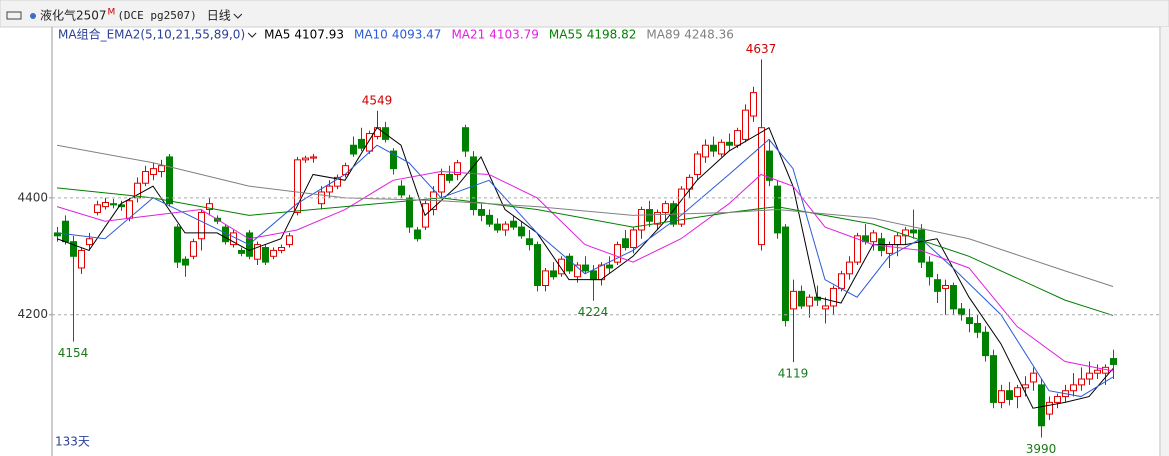 The width and height of the screenshot is (1169, 456). Describe the element at coordinates (761, 49) in the screenshot. I see `high-label: 4637` at that location.